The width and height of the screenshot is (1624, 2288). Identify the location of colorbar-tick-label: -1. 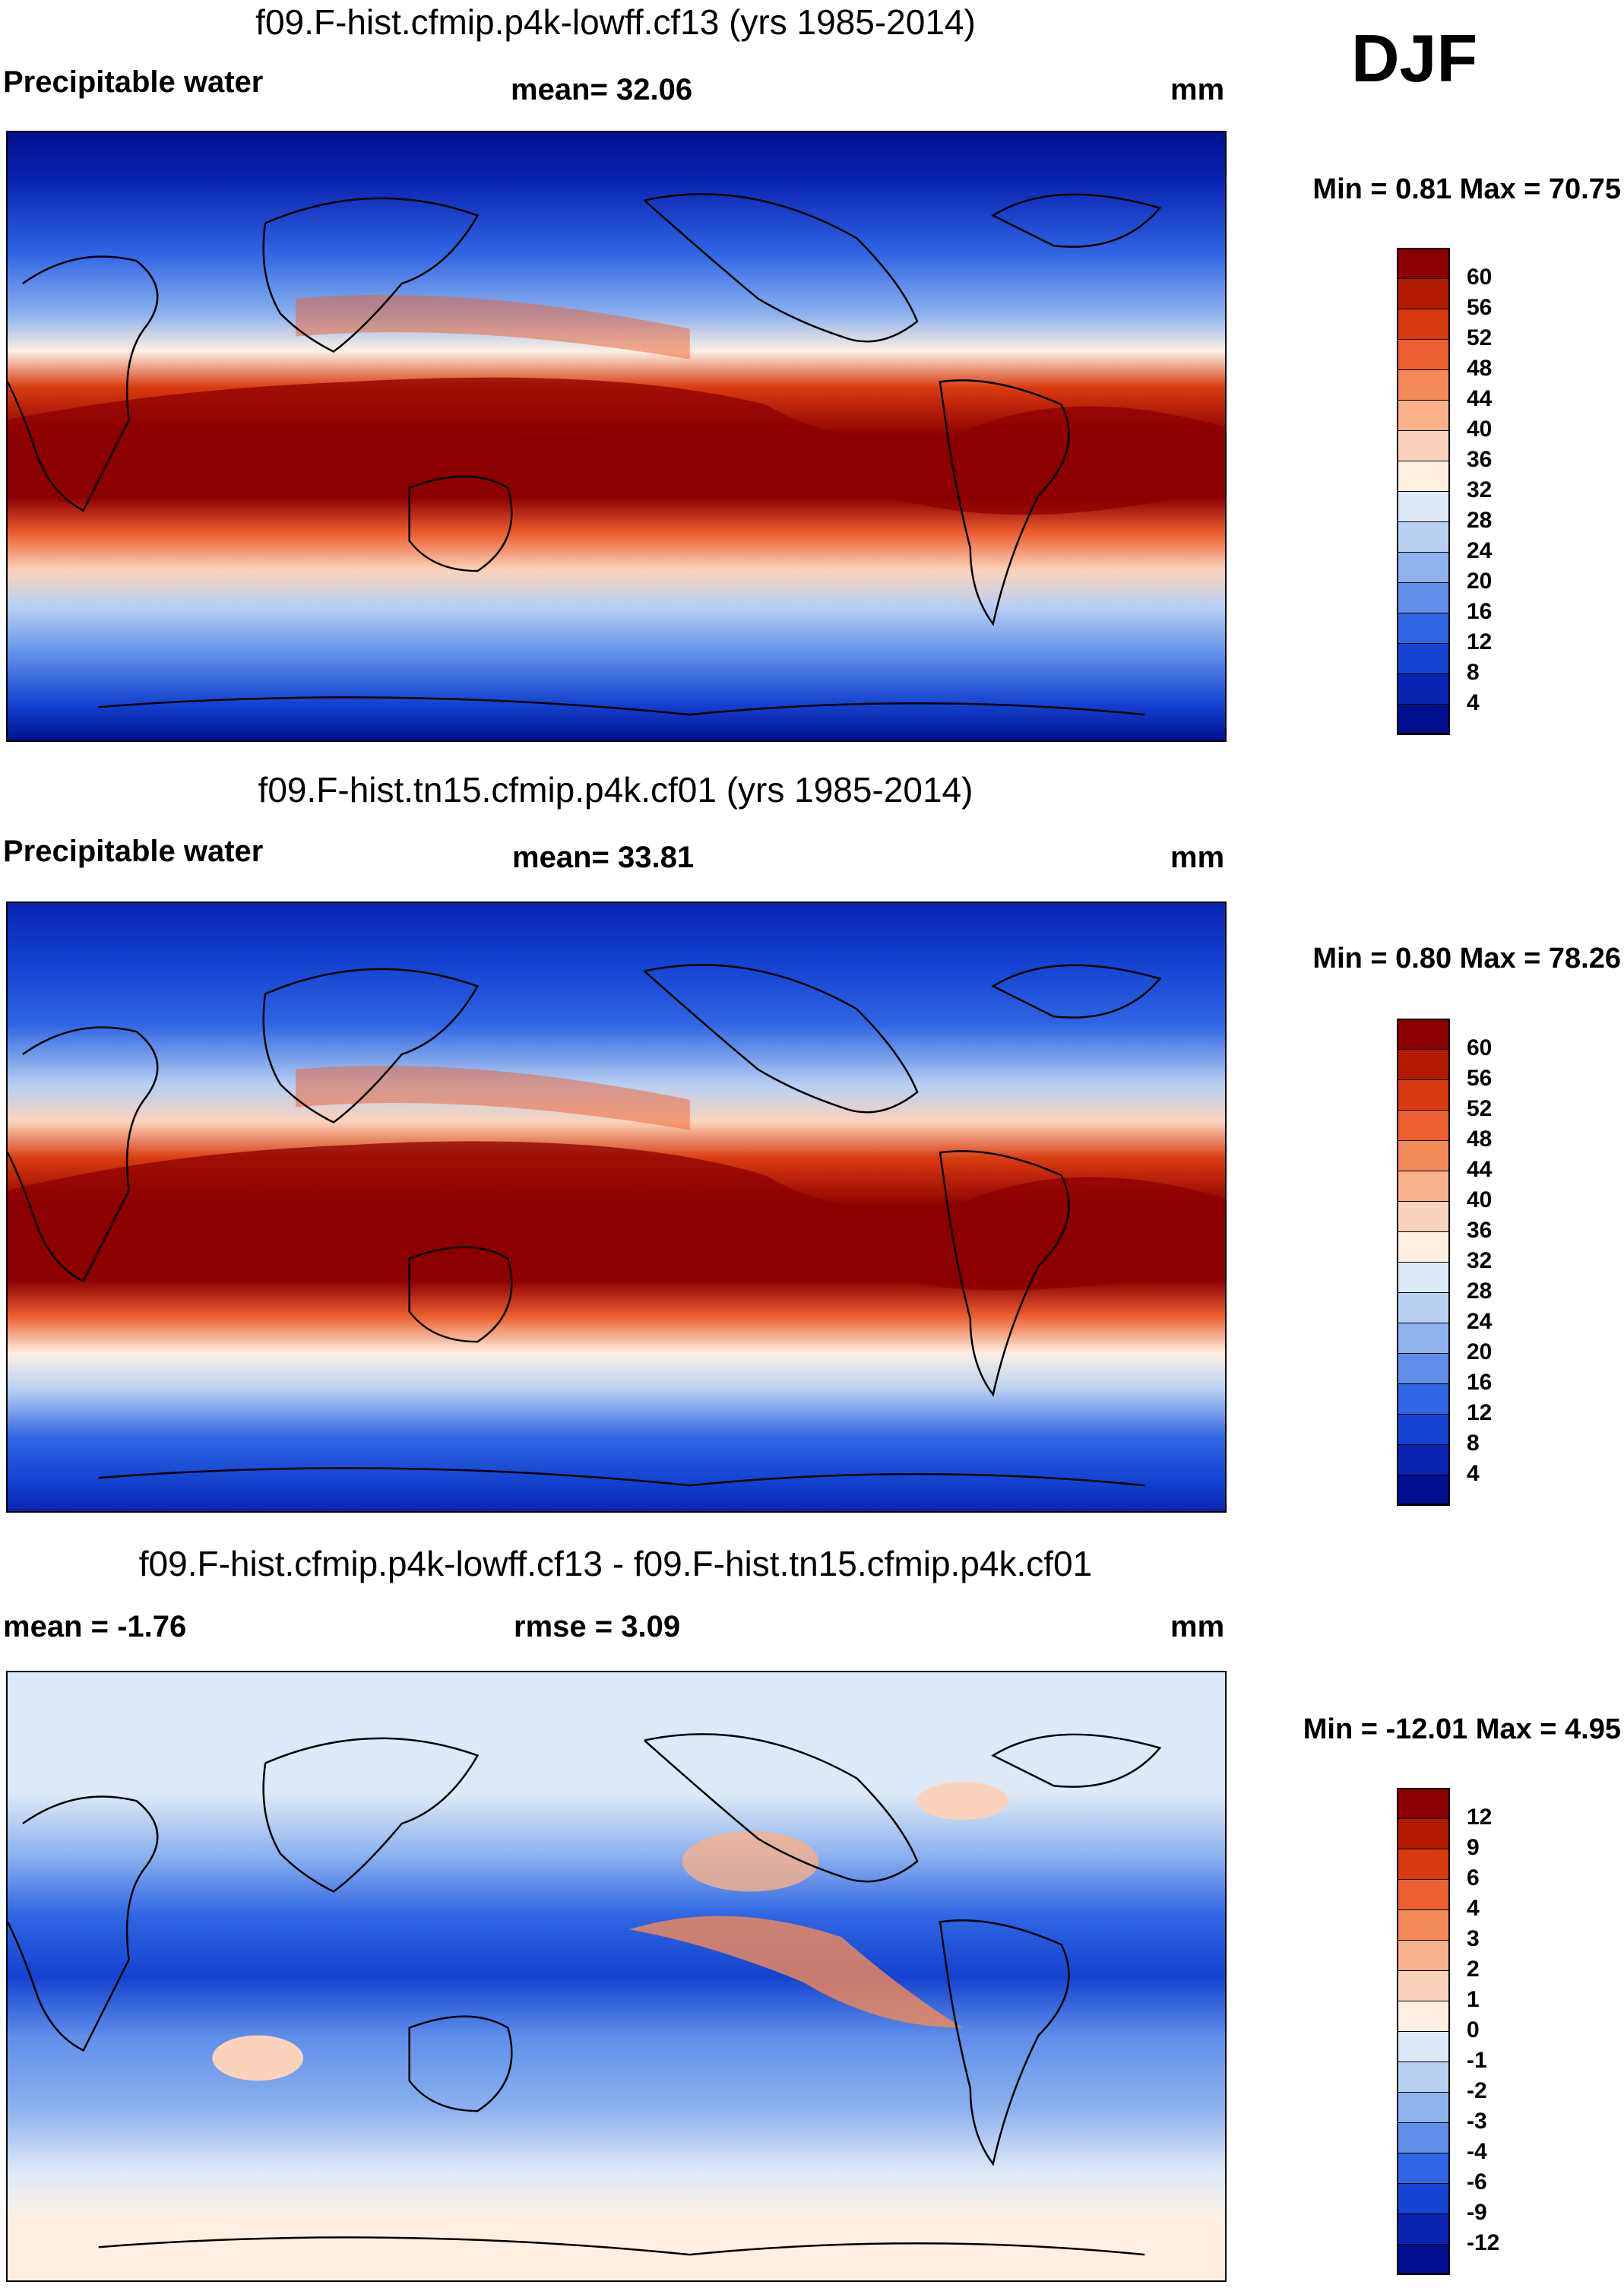
(1477, 2060).